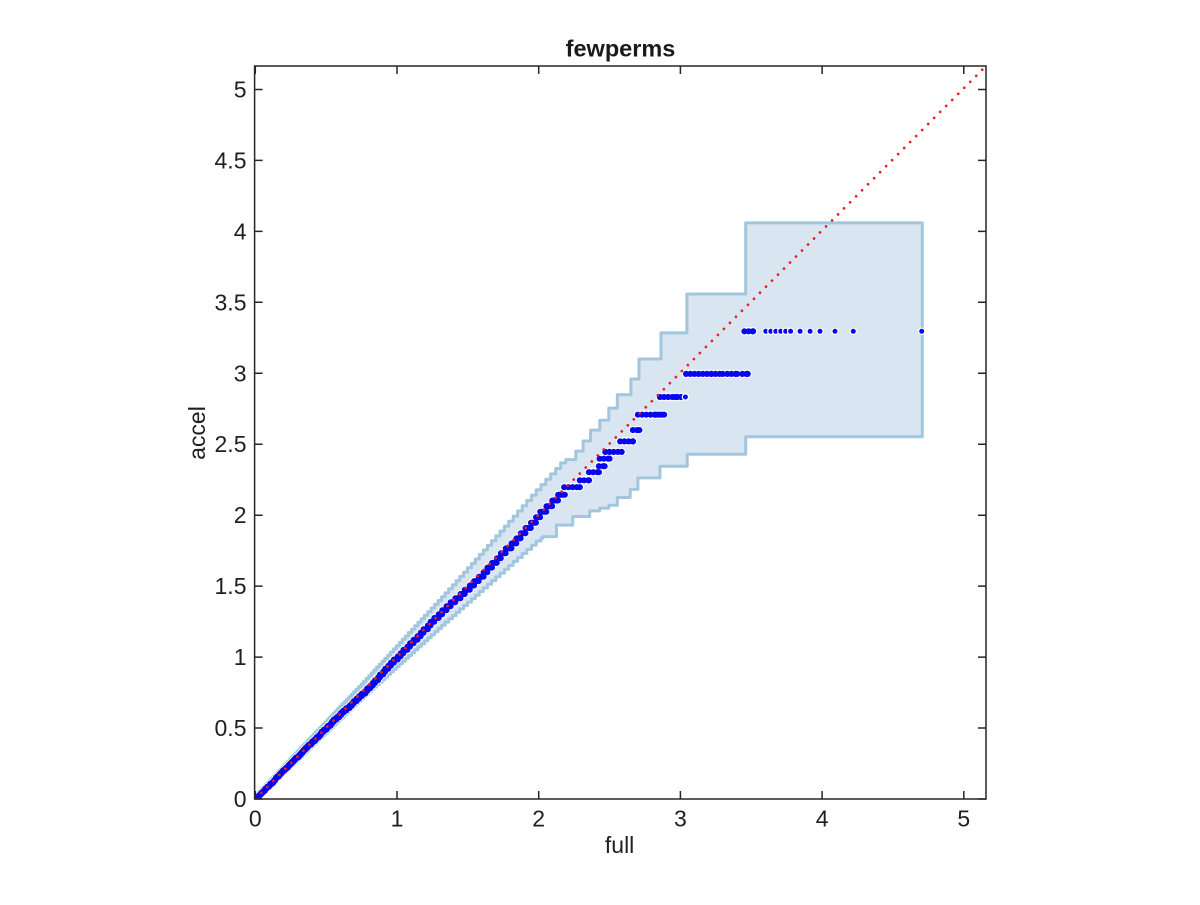  What do you see at coordinates (231, 728) in the screenshot?
I see `svg-text: 0.5` at bounding box center [231, 728].